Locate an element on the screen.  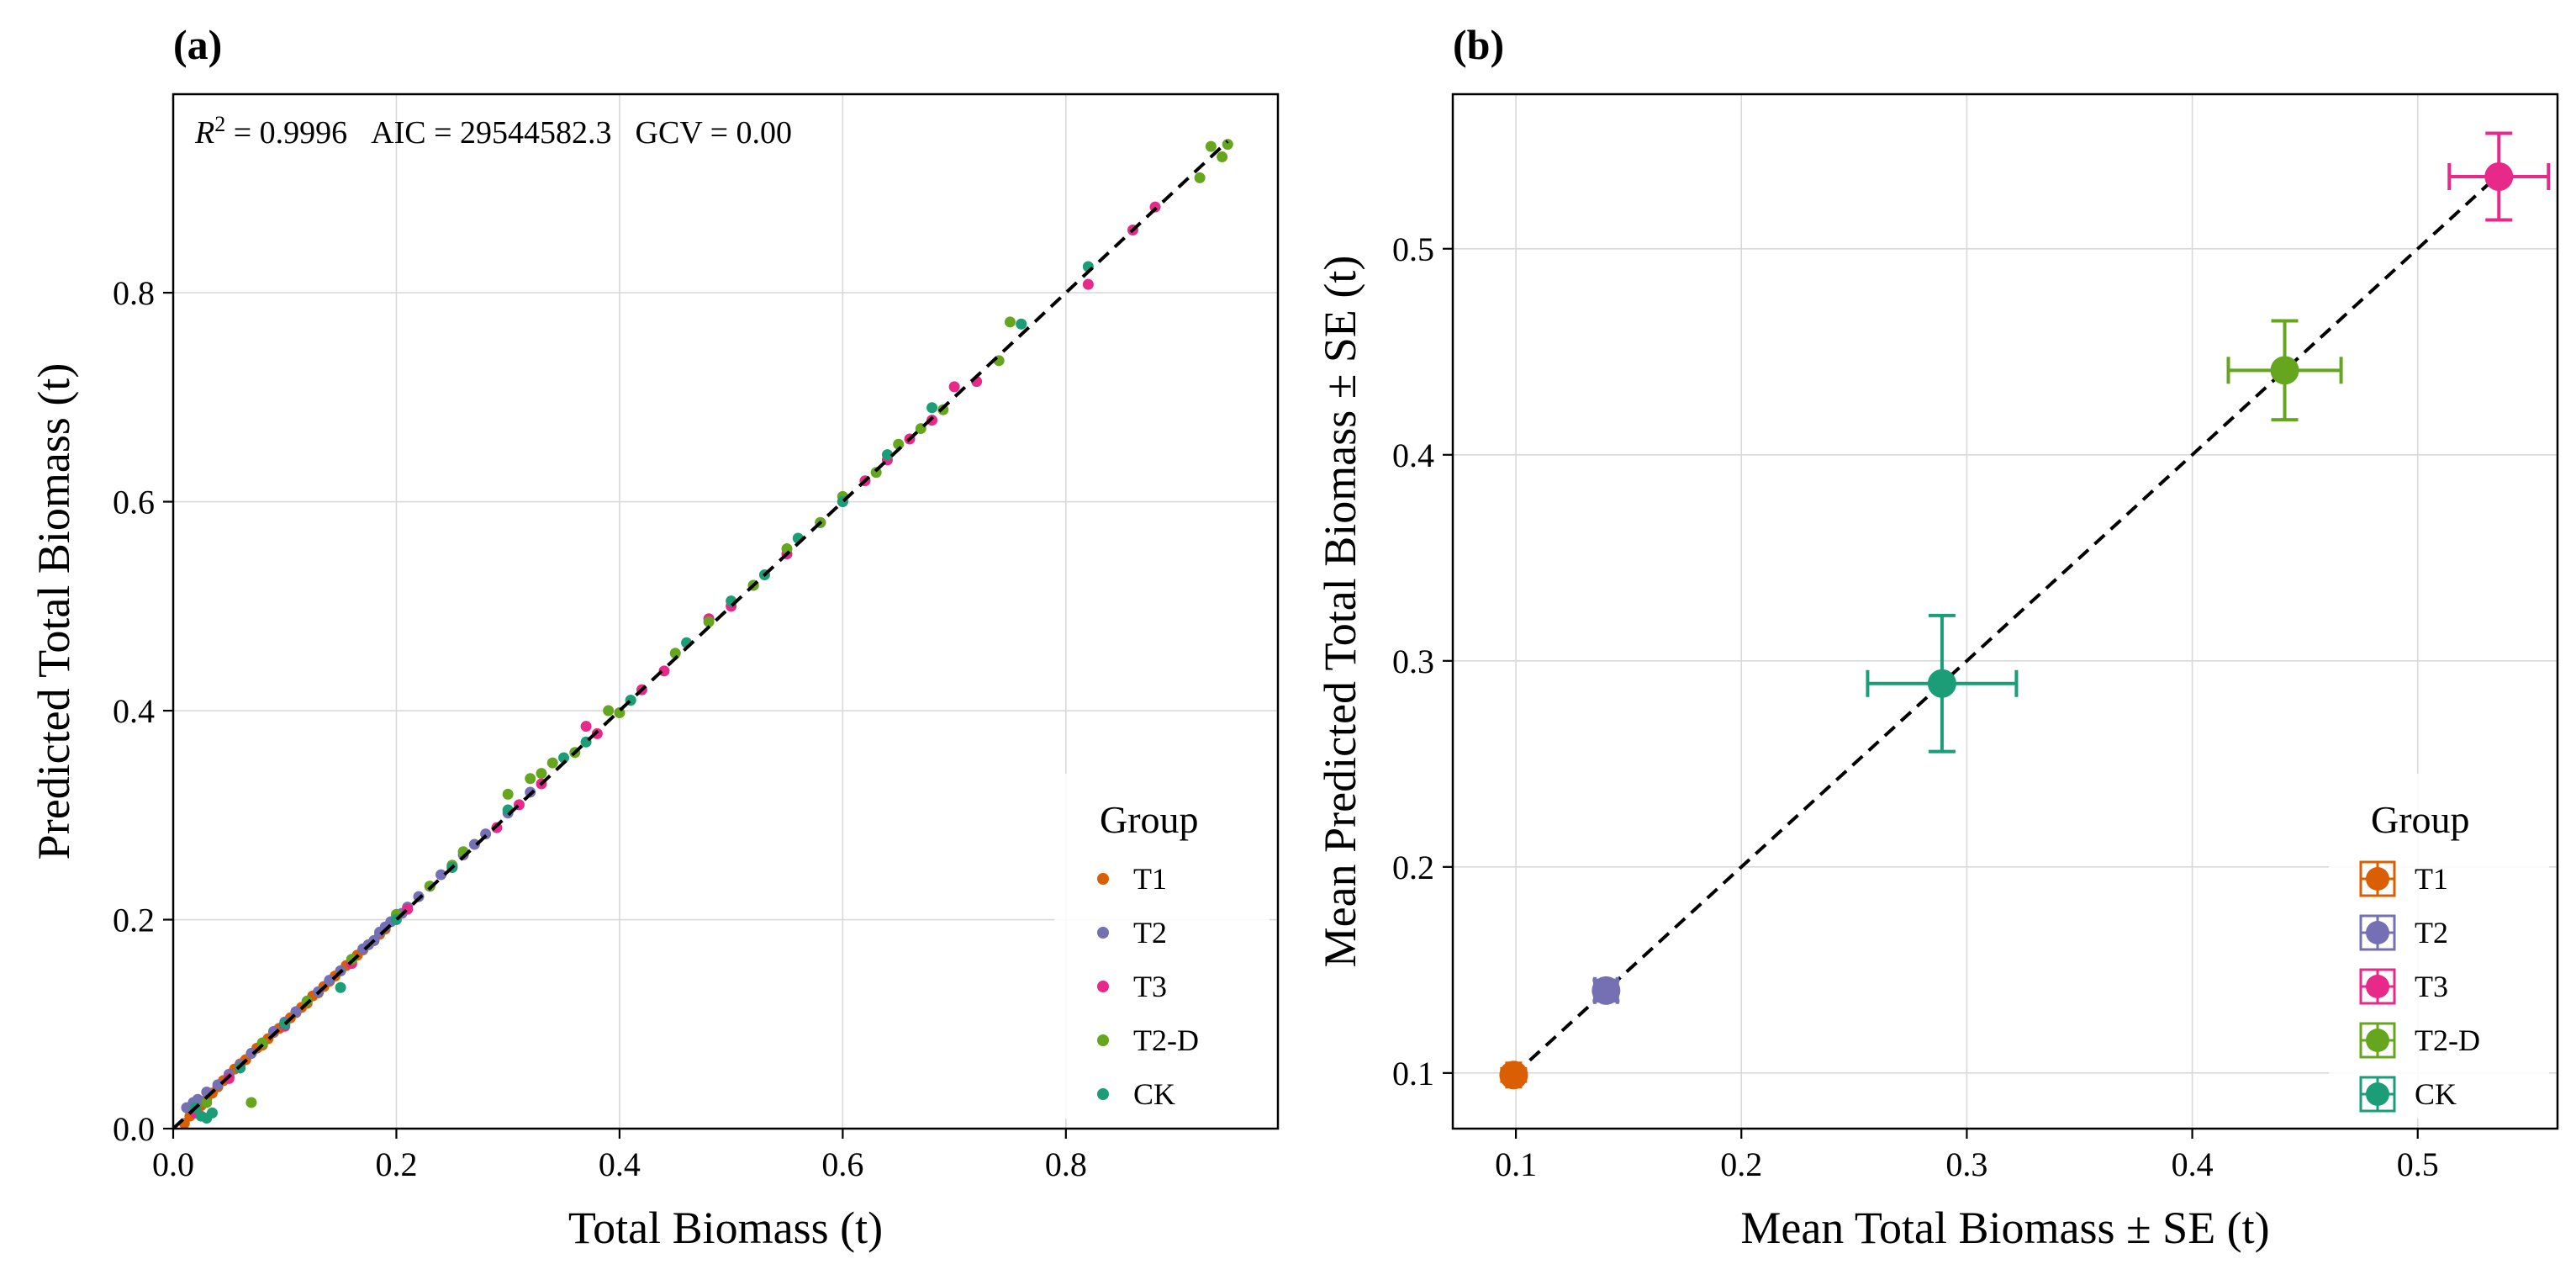
panel-a-legend-box is located at coordinates (1162, 946).